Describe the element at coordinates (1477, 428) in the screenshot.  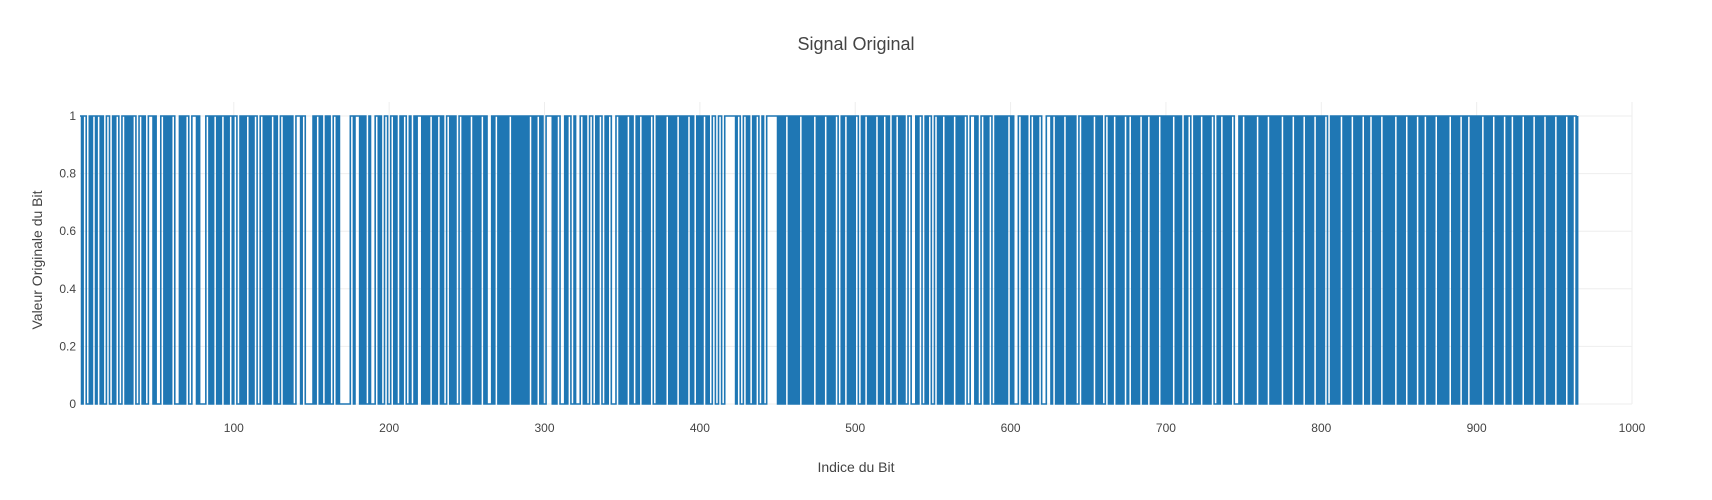
I see `x-tick-label: 900` at that location.